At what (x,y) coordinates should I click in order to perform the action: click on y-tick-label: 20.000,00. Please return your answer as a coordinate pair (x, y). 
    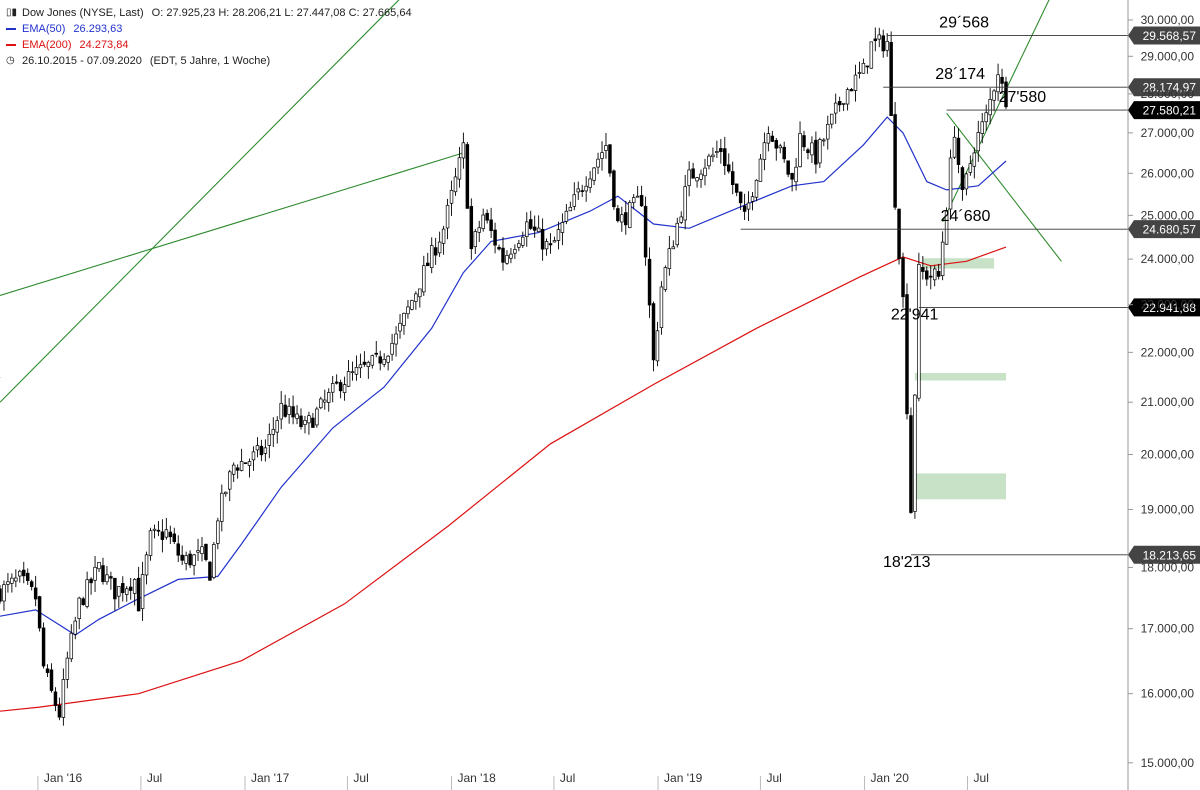
    Looking at the image, I should click on (1168, 455).